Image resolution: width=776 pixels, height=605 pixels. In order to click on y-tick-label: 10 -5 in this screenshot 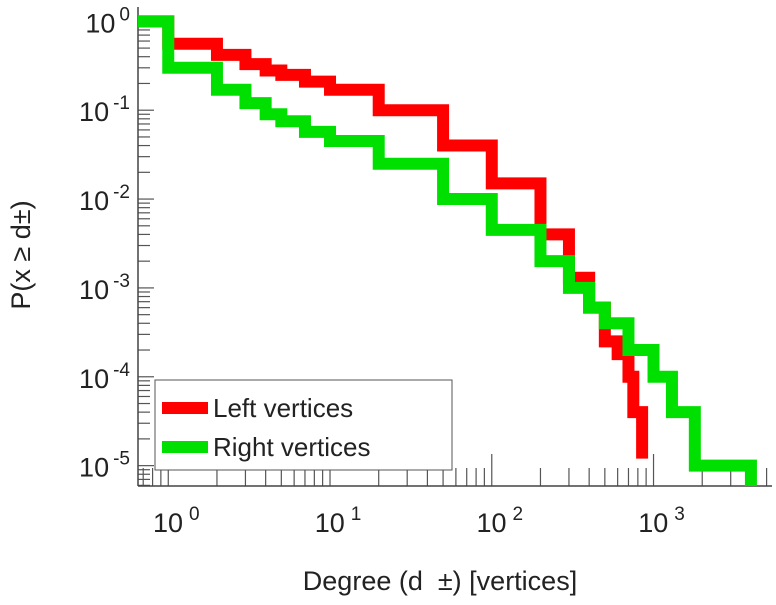, I will do `click(104, 466)`.